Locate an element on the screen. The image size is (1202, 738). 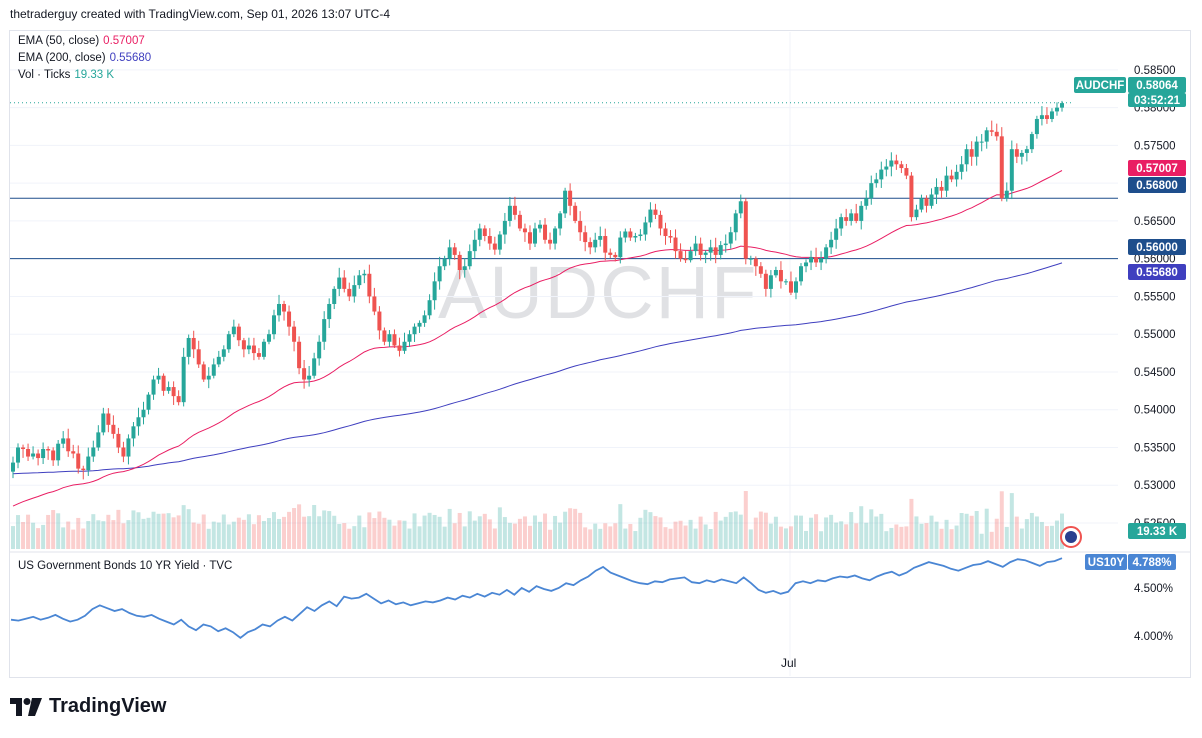
volume-badge: 19.33 K is located at coordinates (1157, 532).